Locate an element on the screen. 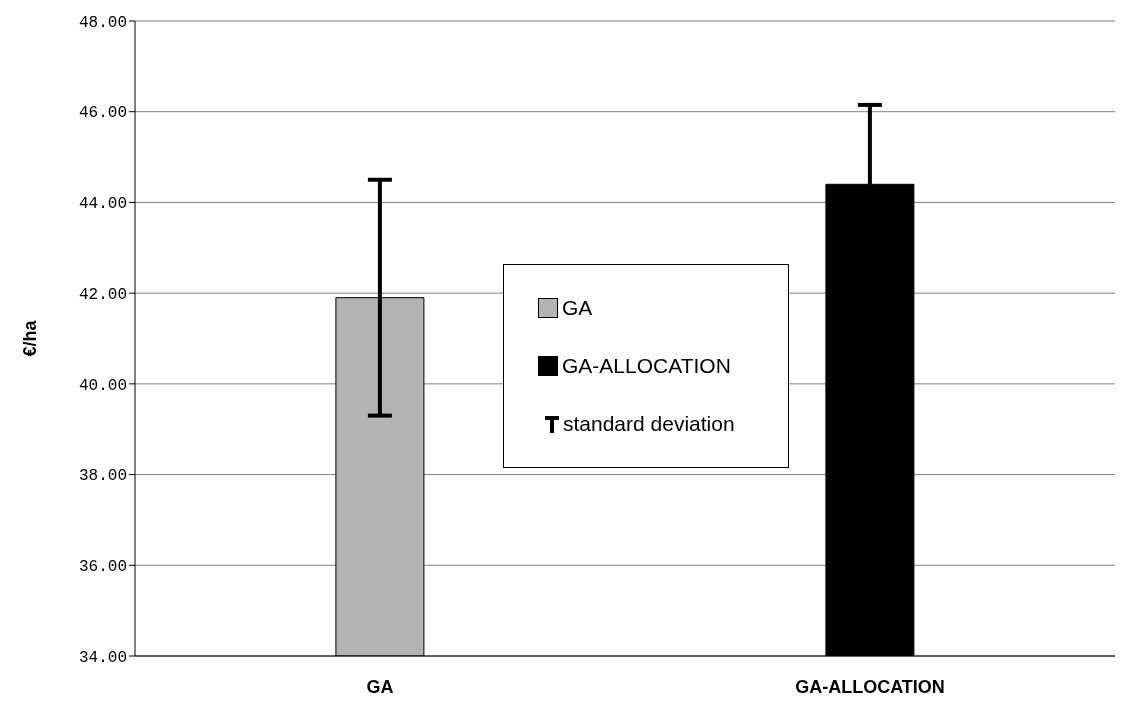  y-tick-label: 44.00 is located at coordinates (102, 204).